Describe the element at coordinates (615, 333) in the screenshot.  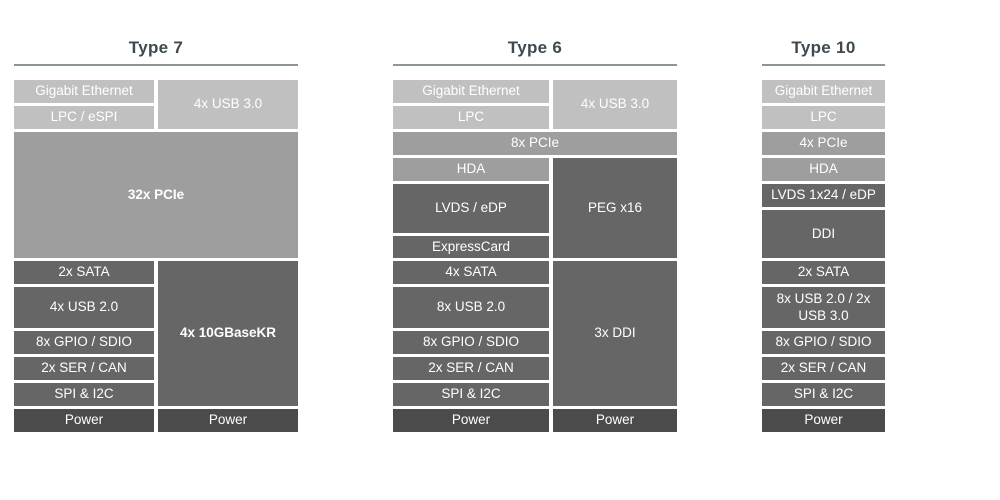
I see `interface-block-3x-ddi: 3x DDI` at that location.